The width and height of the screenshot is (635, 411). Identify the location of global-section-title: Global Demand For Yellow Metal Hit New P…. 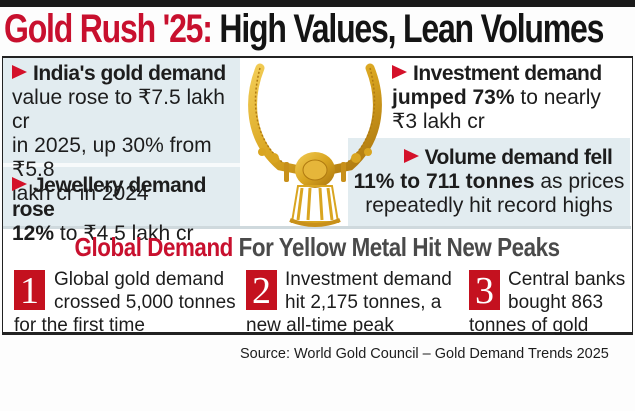
(317, 247).